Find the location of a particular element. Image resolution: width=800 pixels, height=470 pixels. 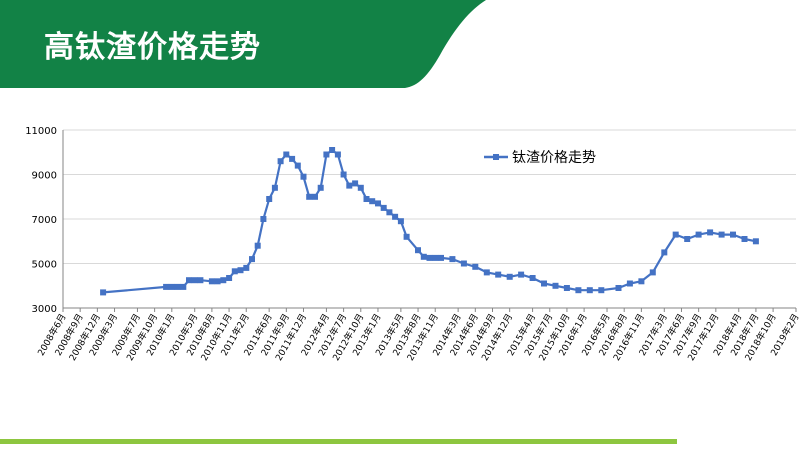

banner-shape is located at coordinates (243, 44).